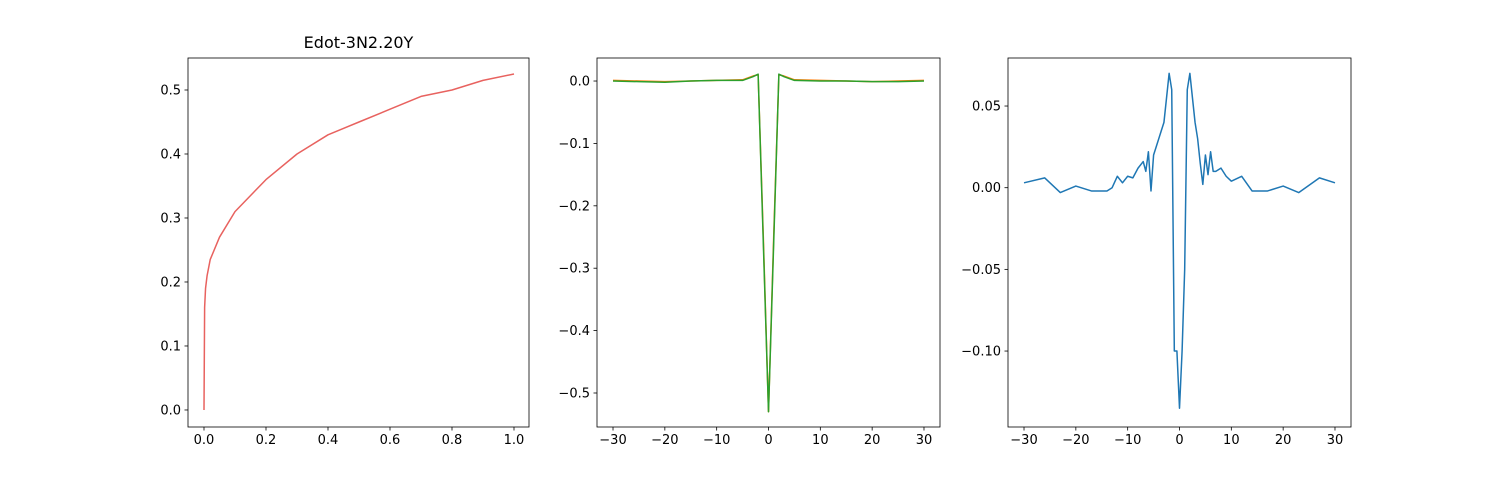 The image size is (1500, 480). I want to click on y-tick-label: −0.5, so click(574, 393).